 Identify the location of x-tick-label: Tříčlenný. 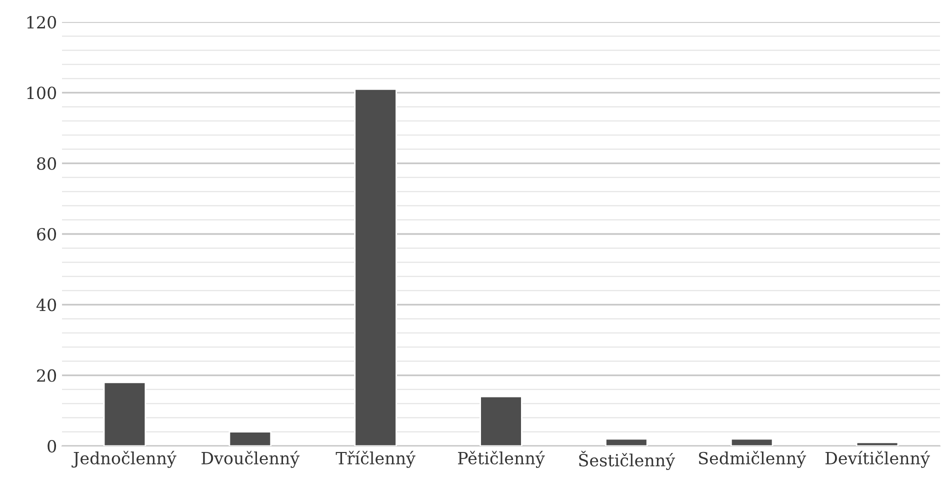
(376, 459).